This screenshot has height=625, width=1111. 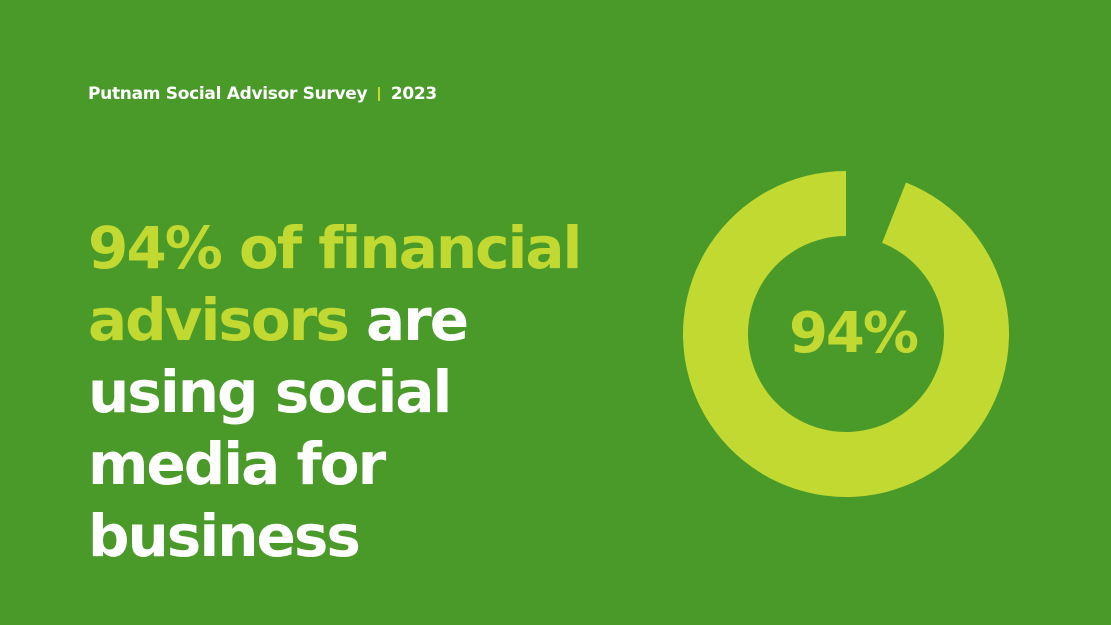 I want to click on survey-name: Putnam Social Advisor Survey, so click(x=228, y=94).